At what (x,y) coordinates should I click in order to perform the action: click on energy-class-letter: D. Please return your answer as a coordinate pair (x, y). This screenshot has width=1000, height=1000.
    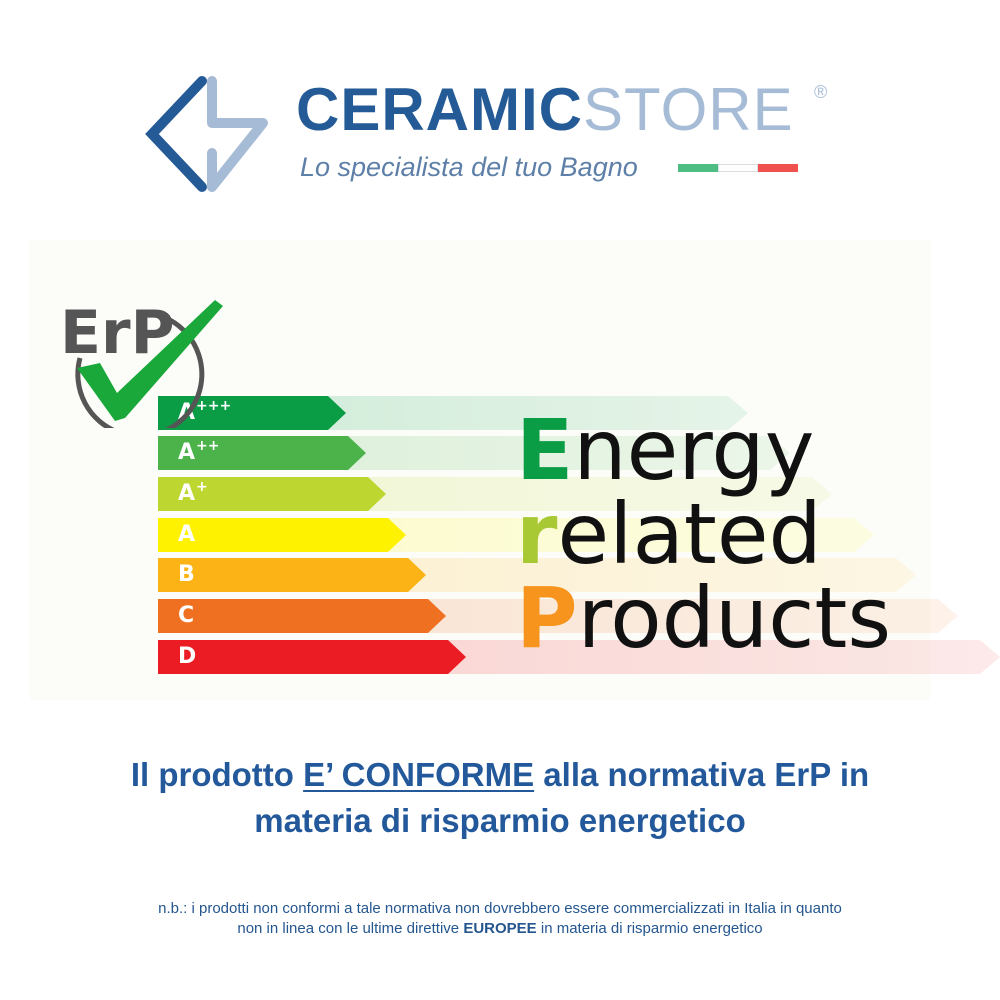
    Looking at the image, I should click on (187, 656).